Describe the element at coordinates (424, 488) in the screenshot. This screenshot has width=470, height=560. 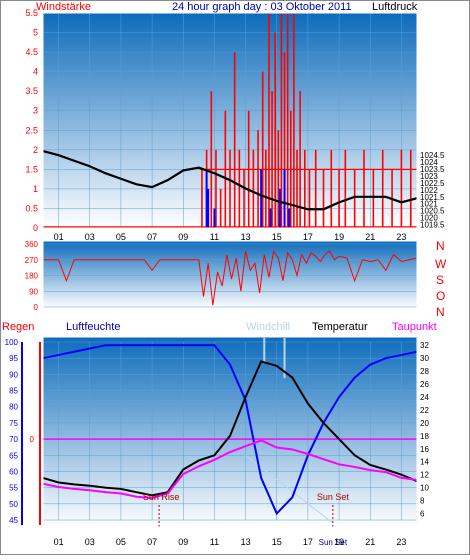
I see `tick-label-temperature: 10` at that location.